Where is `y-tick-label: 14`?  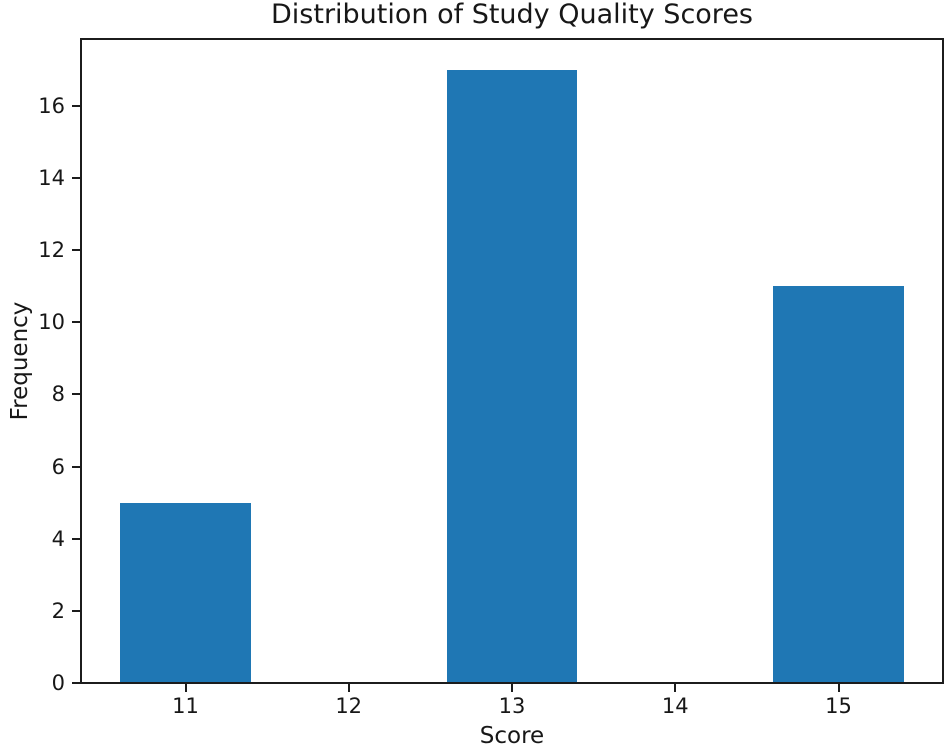
y-tick-label: 14 is located at coordinates (51, 177).